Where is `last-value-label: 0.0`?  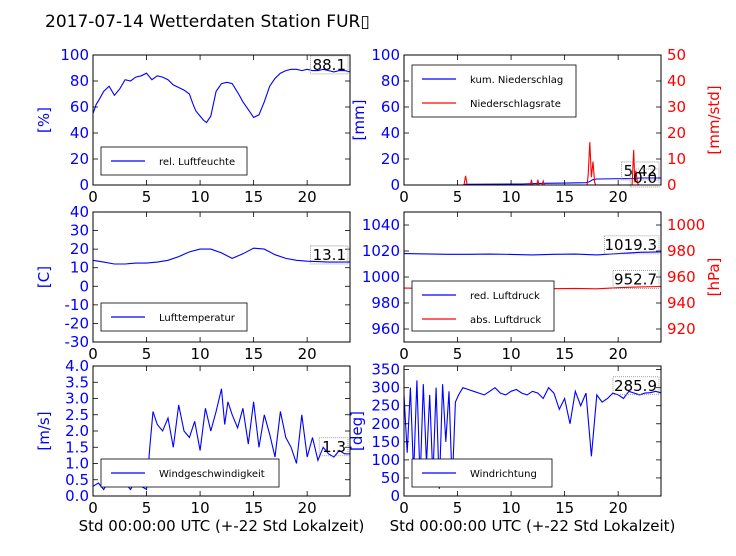
last-value-label: 0.0 is located at coordinates (645, 178).